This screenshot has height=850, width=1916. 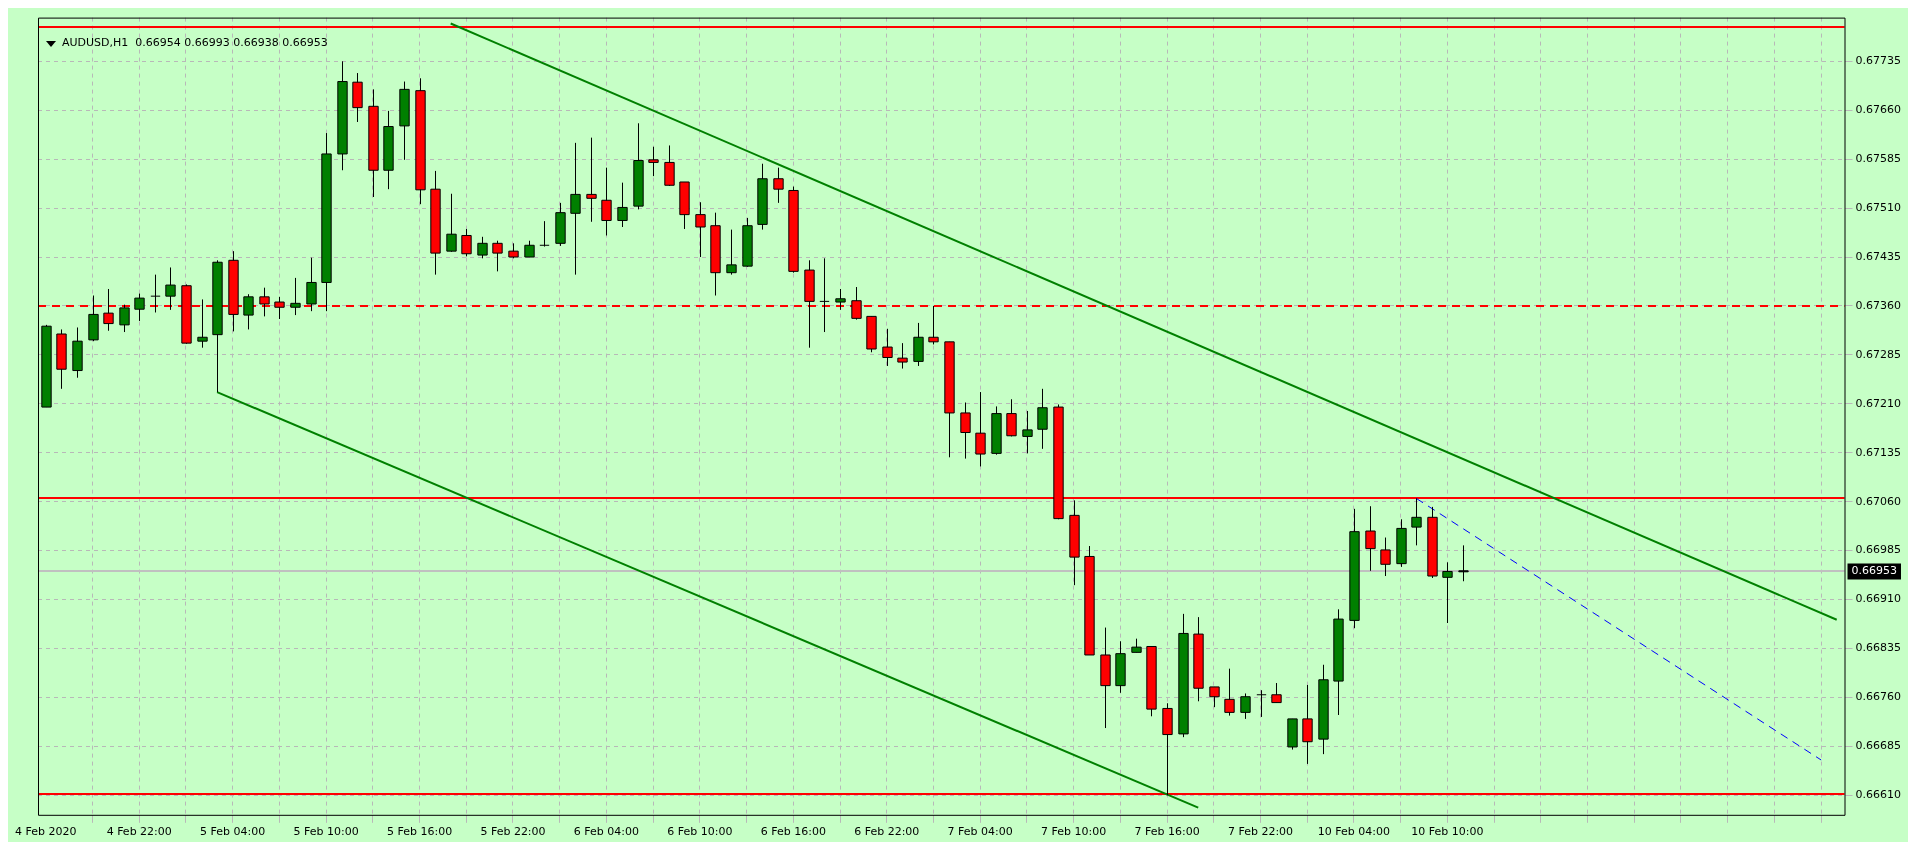 I want to click on x-tick-label: 6 Feb 04:00, so click(x=606, y=832).